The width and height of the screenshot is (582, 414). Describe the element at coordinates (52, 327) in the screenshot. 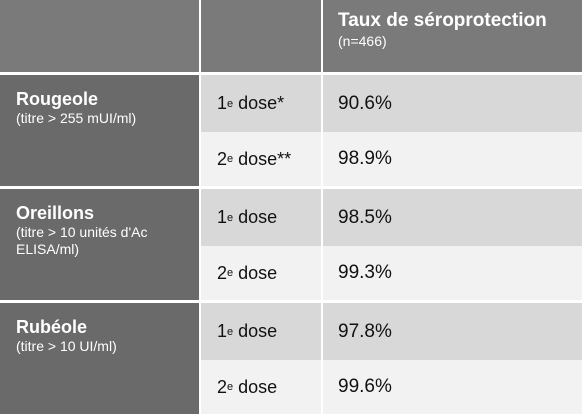

I see `group-name: Rubéole` at that location.